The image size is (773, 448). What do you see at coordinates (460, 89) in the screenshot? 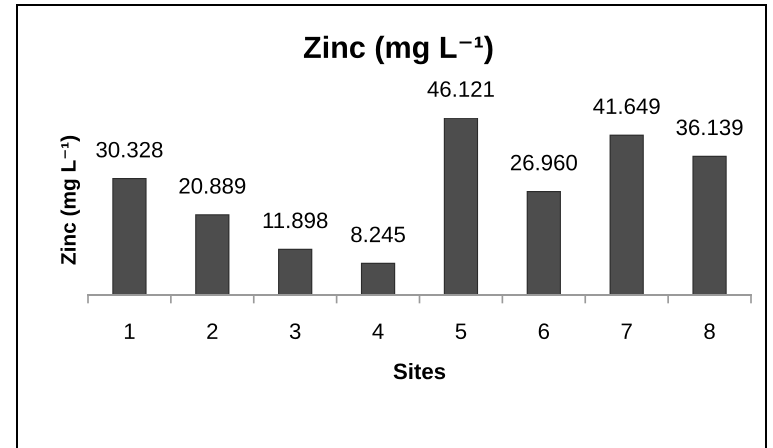
I see `data-label: 46.121` at bounding box center [460, 89].